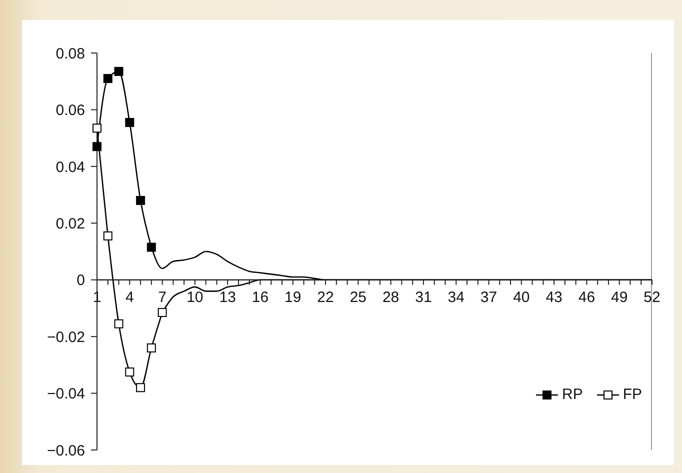 Image resolution: width=682 pixels, height=473 pixels. Describe the element at coordinates (619, 297) in the screenshot. I see `x-tick-label: 49` at that location.